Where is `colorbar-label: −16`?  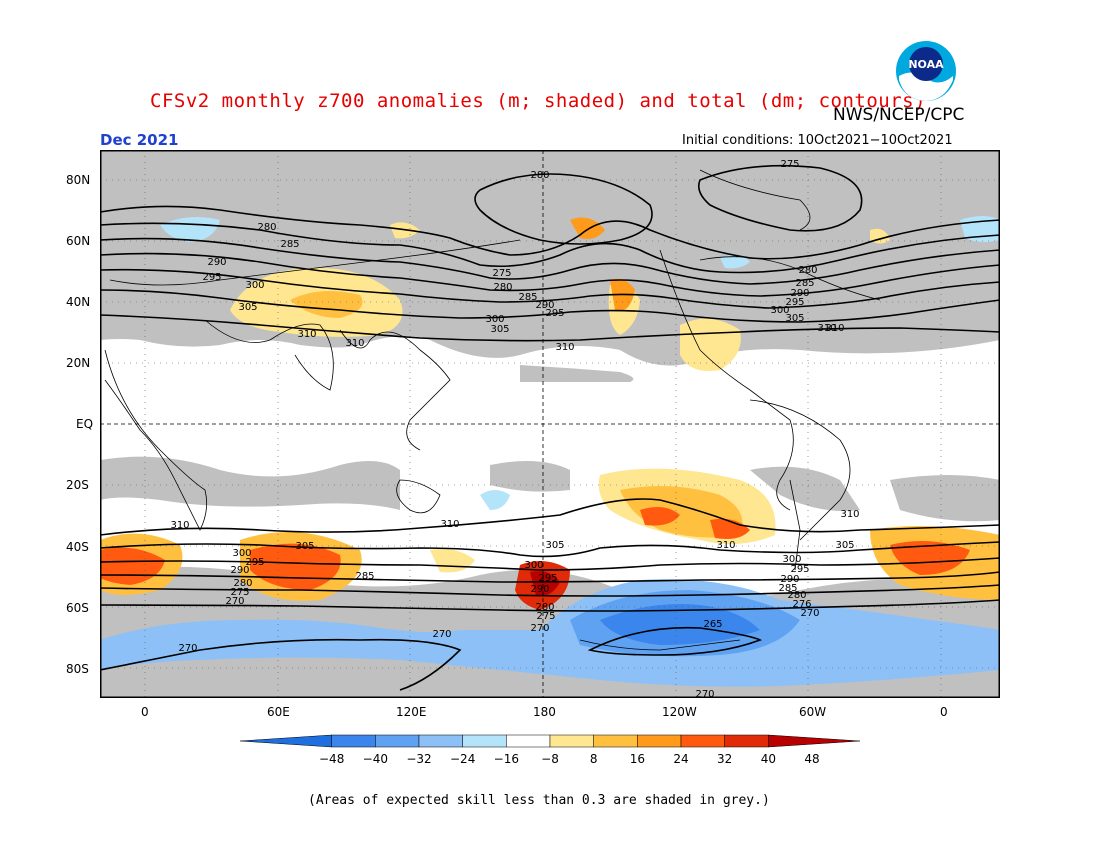
colorbar-label: −16 is located at coordinates (506, 759).